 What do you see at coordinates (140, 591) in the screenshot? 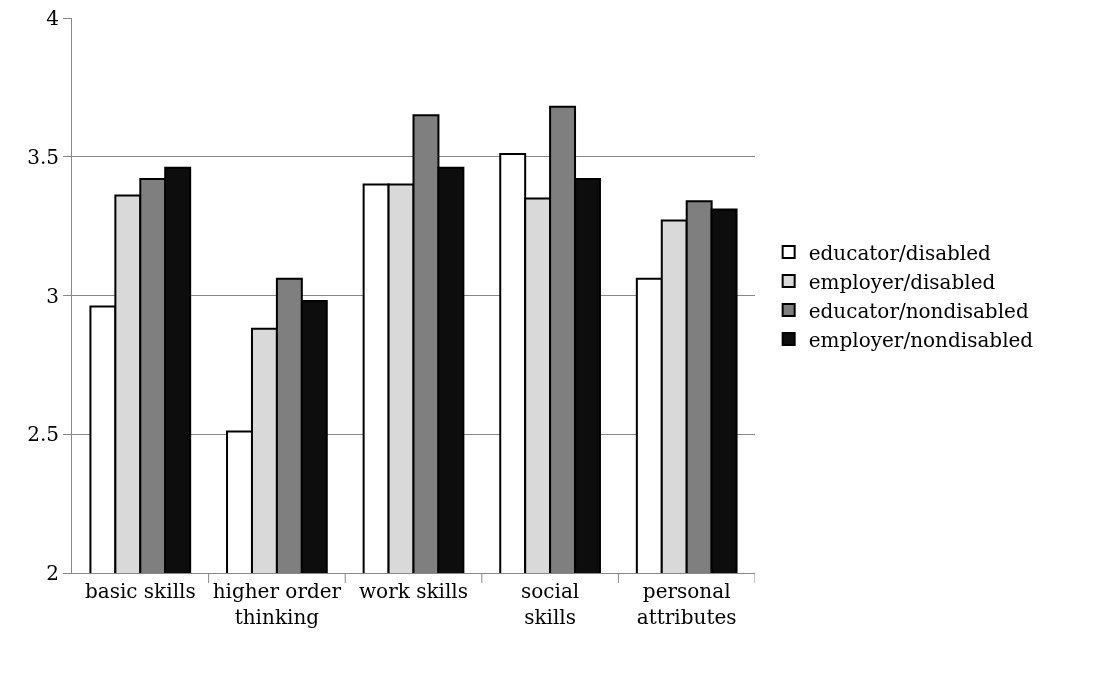
I see `x-tick-label: basic skills` at bounding box center [140, 591].